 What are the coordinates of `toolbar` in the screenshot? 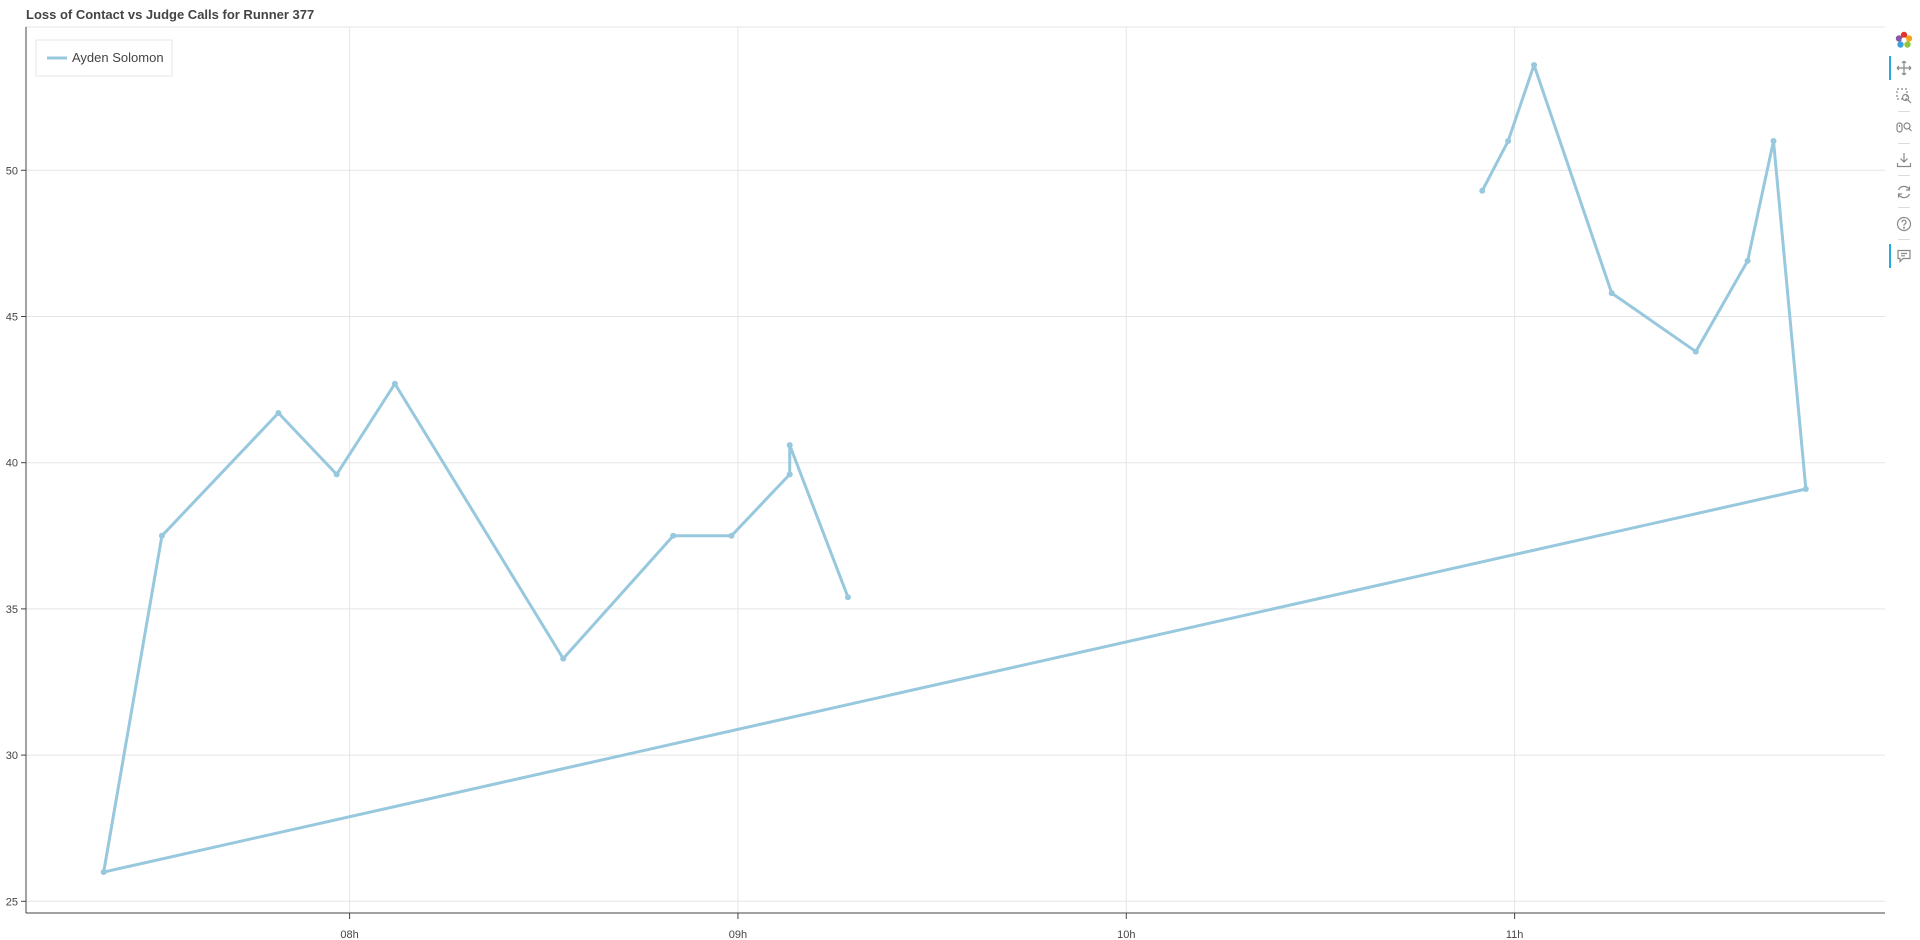 It's located at (1904, 148).